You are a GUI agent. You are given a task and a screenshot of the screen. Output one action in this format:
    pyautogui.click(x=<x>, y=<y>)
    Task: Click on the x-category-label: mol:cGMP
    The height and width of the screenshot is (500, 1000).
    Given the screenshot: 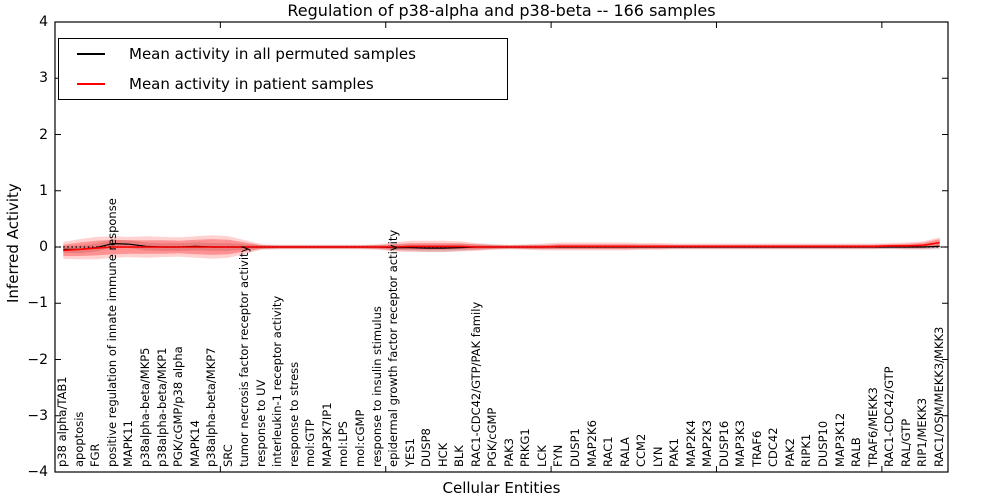 What is the action you would take?
    pyautogui.click(x=359, y=438)
    